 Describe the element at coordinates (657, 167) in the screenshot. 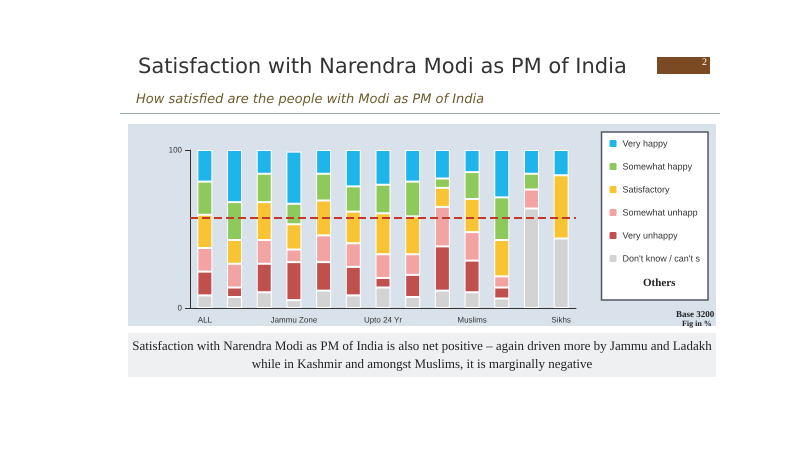

I see `legend-label: Somewhat happy` at that location.